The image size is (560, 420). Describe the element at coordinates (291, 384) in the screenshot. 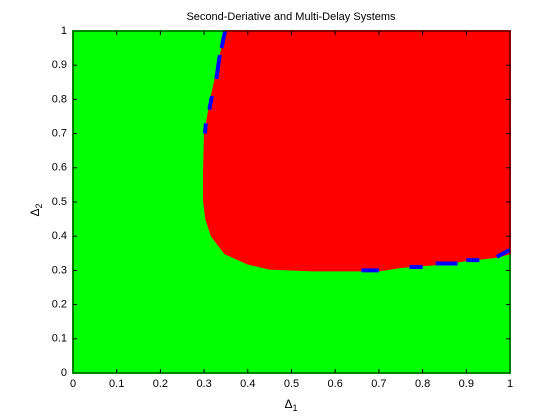

I see `x-tick-label: 0.5` at that location.